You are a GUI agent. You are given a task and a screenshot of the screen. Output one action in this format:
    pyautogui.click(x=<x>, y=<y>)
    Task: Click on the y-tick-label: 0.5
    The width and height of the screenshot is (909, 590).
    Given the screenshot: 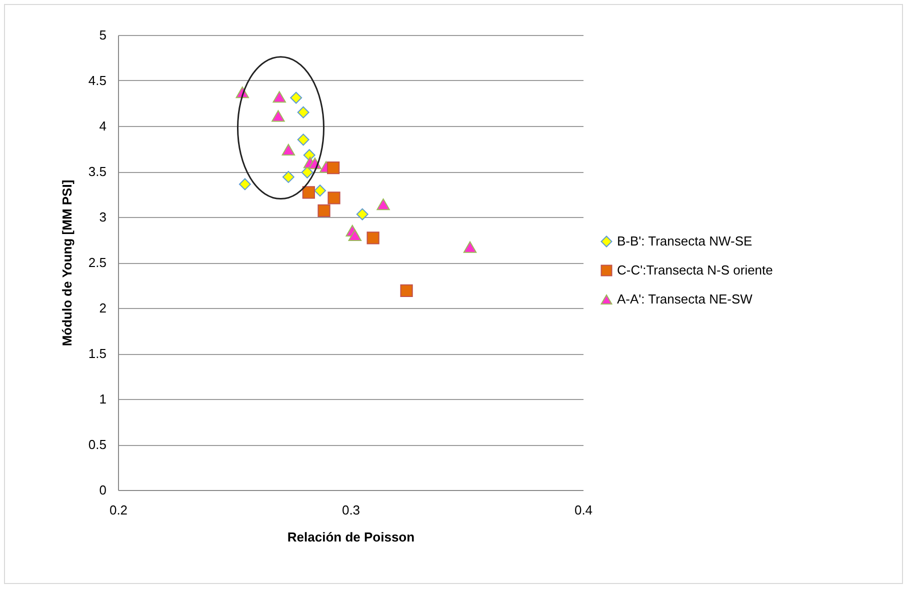 What is the action you would take?
    pyautogui.click(x=97, y=444)
    